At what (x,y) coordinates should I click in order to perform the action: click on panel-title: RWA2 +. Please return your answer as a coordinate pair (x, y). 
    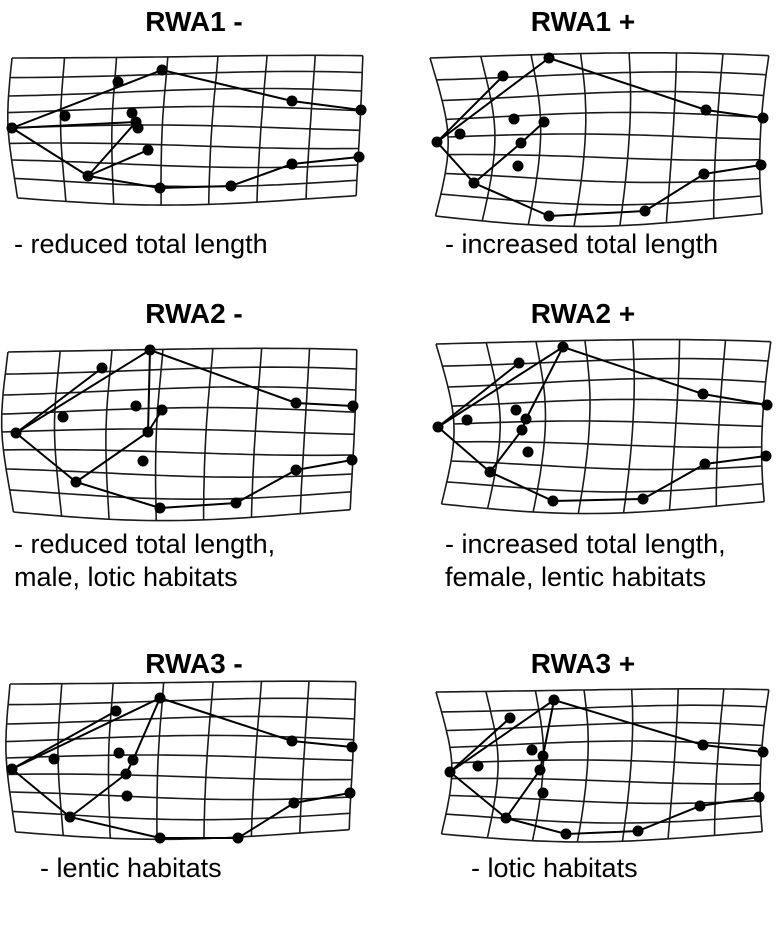
    Looking at the image, I should click on (583, 313).